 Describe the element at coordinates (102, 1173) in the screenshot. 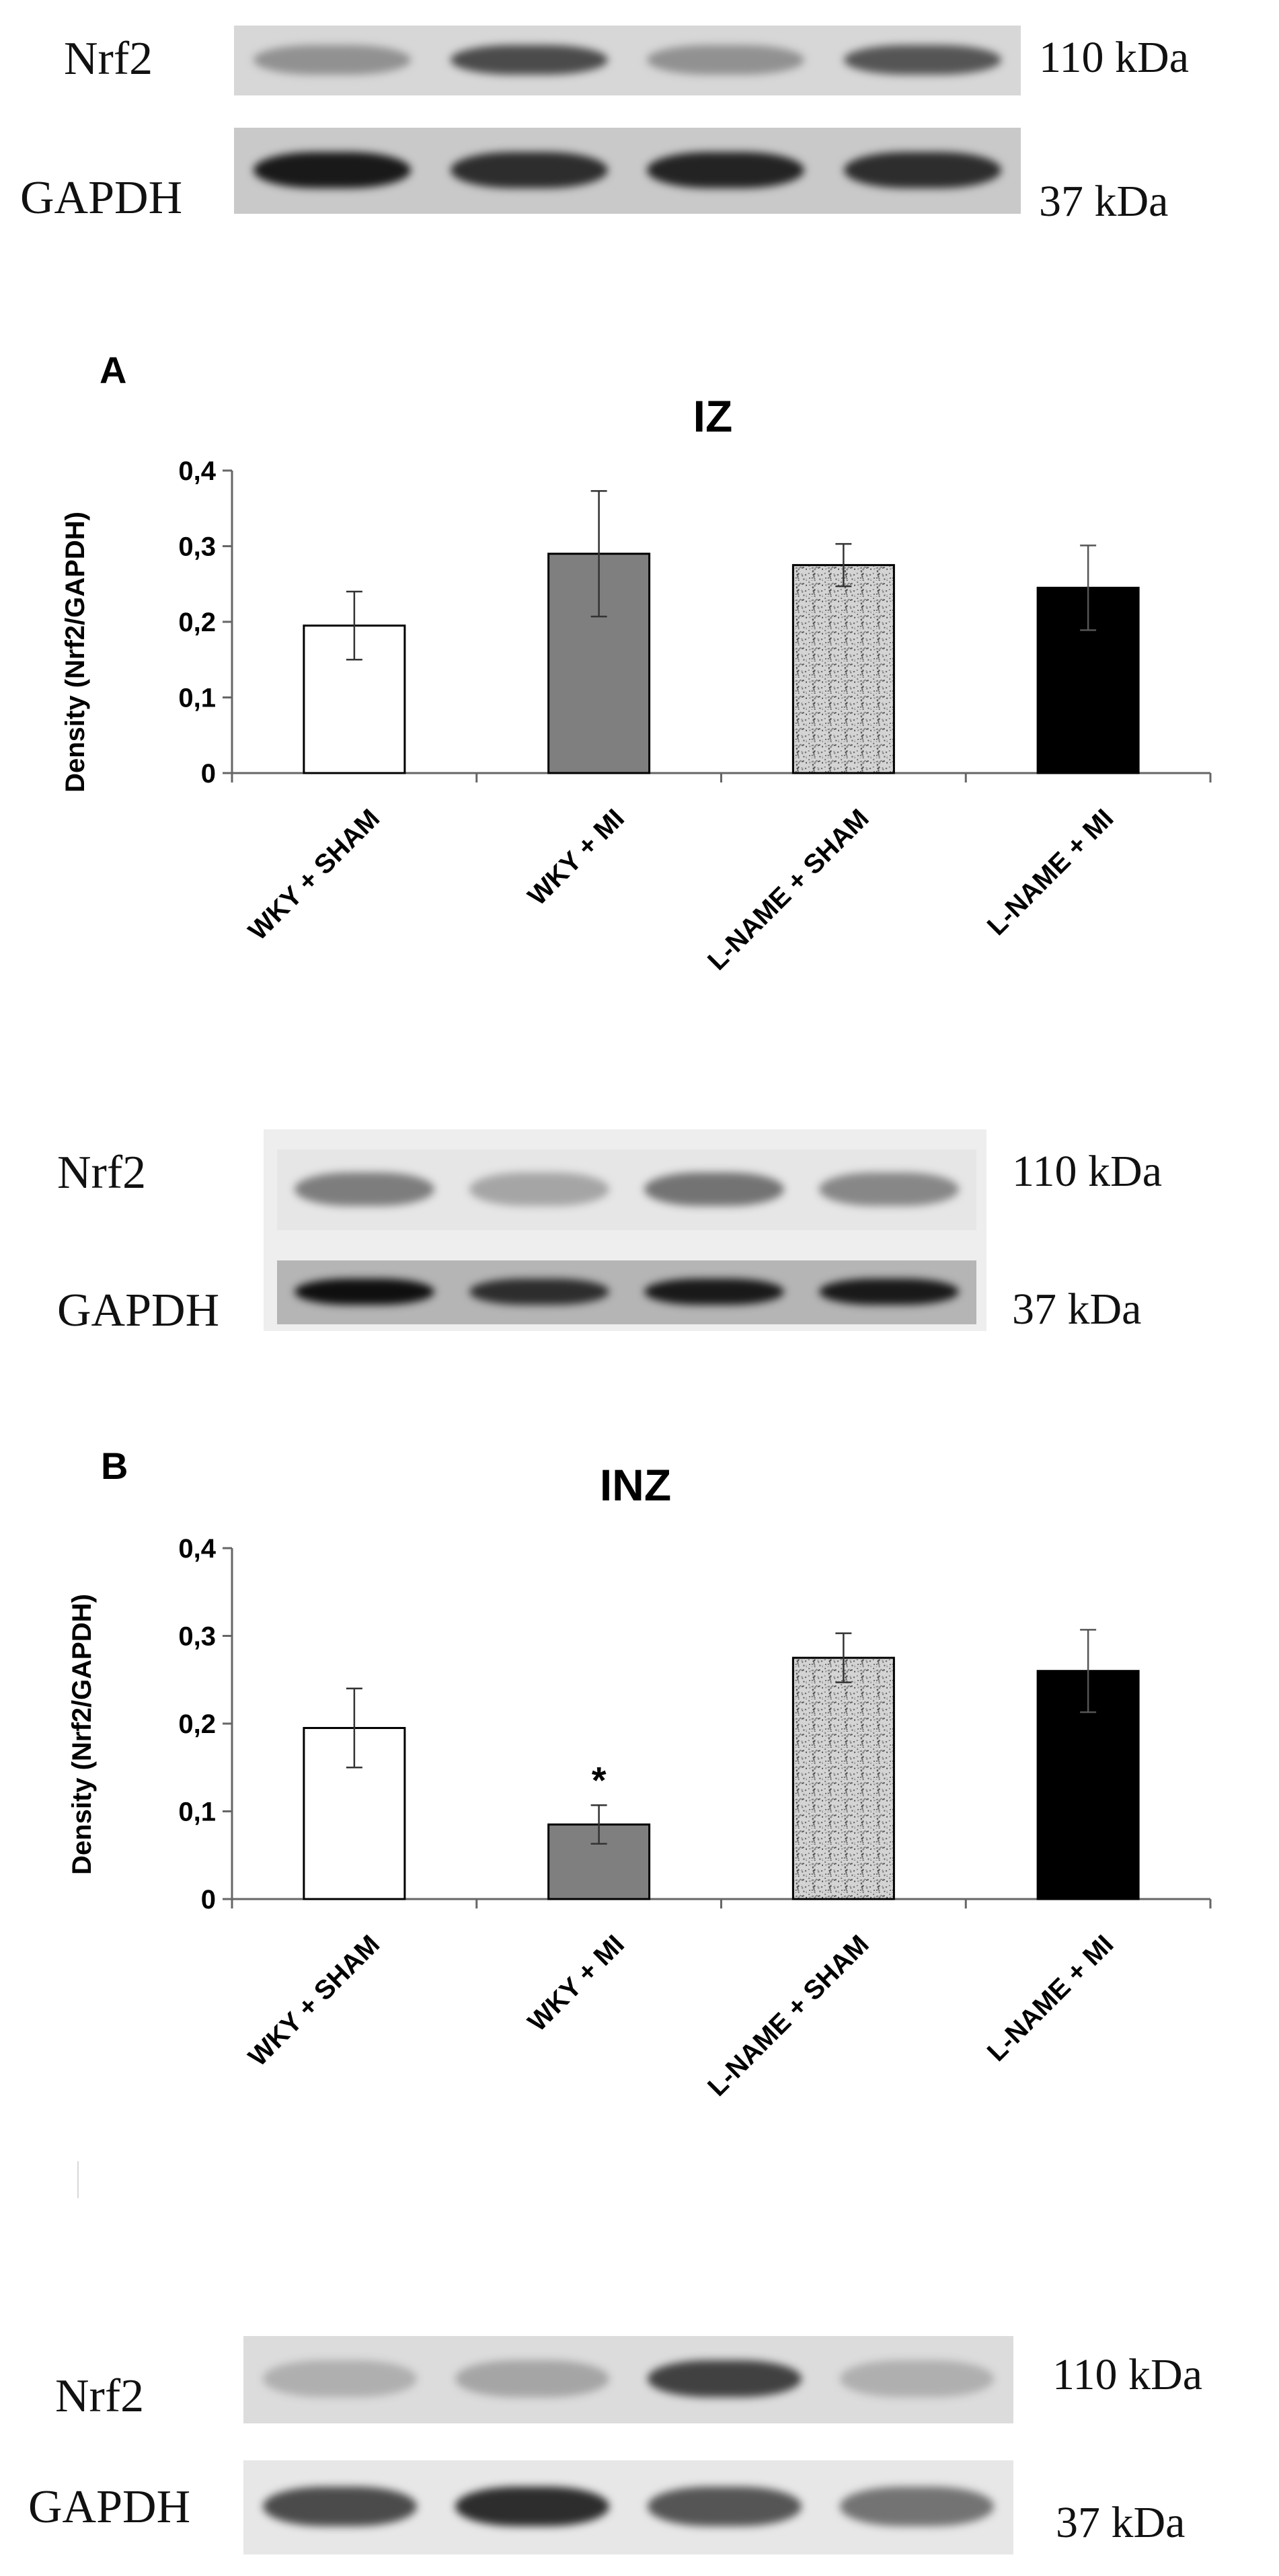

I see `blot-2-label-nrf2: Nrf2` at that location.